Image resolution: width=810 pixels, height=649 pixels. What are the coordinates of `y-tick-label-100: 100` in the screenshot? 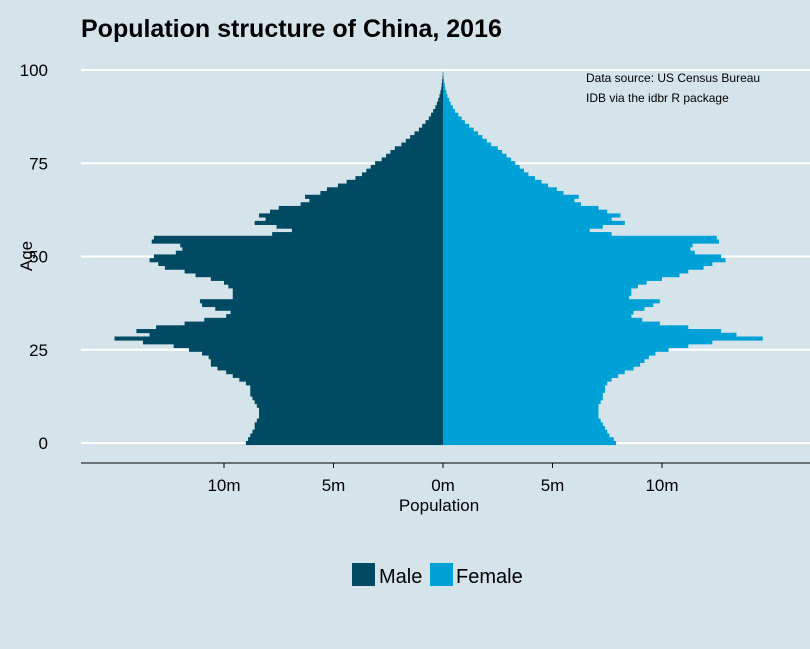 It's located at (34, 70).